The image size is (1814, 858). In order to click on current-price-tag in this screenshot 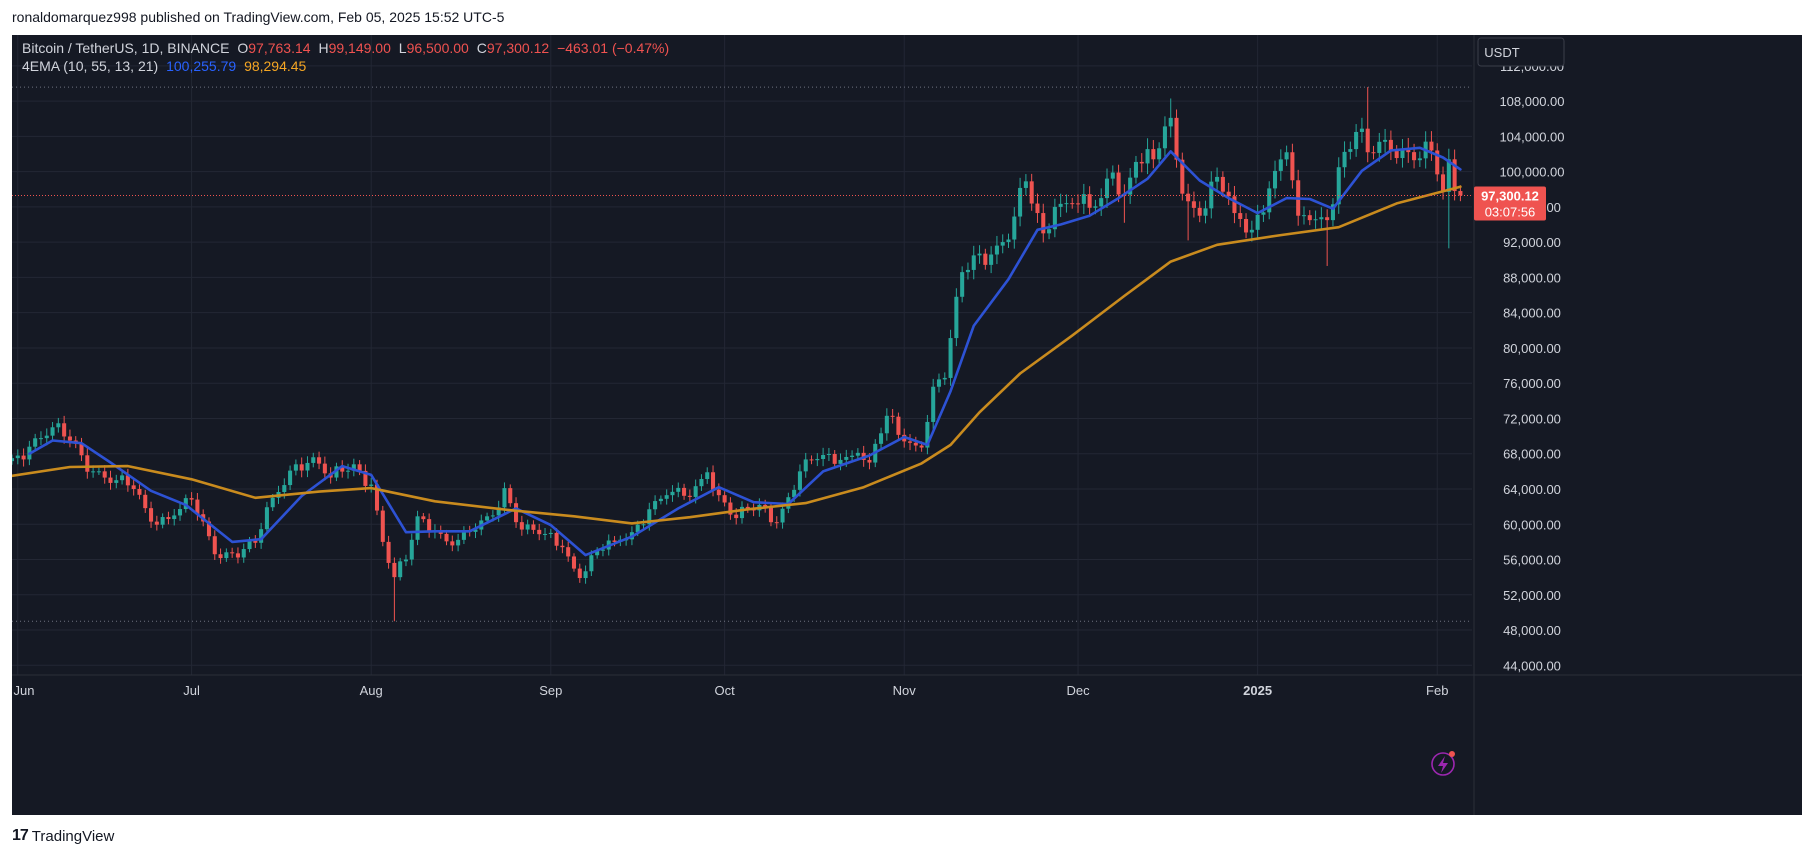, I will do `click(1510, 203)`.